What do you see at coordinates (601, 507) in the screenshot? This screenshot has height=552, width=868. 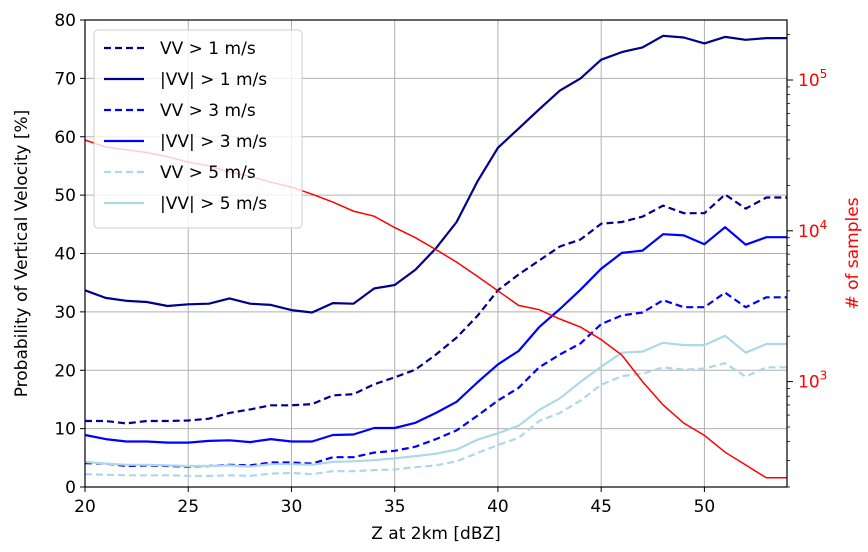 I see `x-tick-label: 45` at bounding box center [601, 507].